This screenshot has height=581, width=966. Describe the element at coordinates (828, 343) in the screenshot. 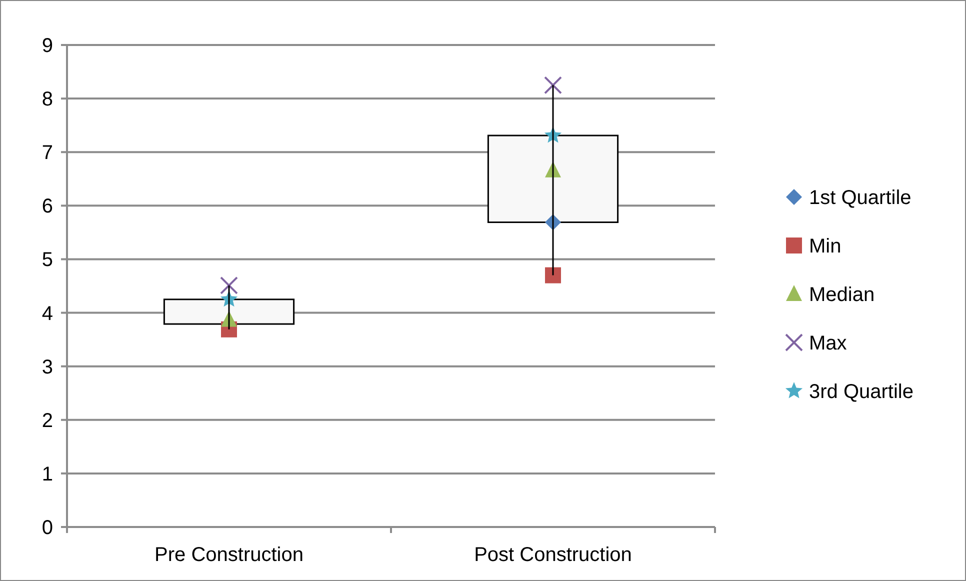

I see `legend-label: Max` at that location.